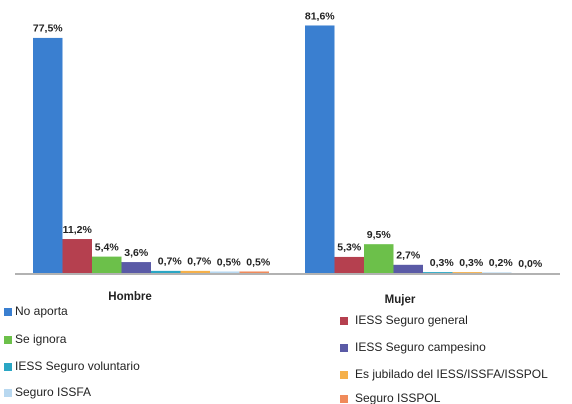  Describe the element at coordinates (78, 230) in the screenshot. I see `value-label: 11,2%` at that location.